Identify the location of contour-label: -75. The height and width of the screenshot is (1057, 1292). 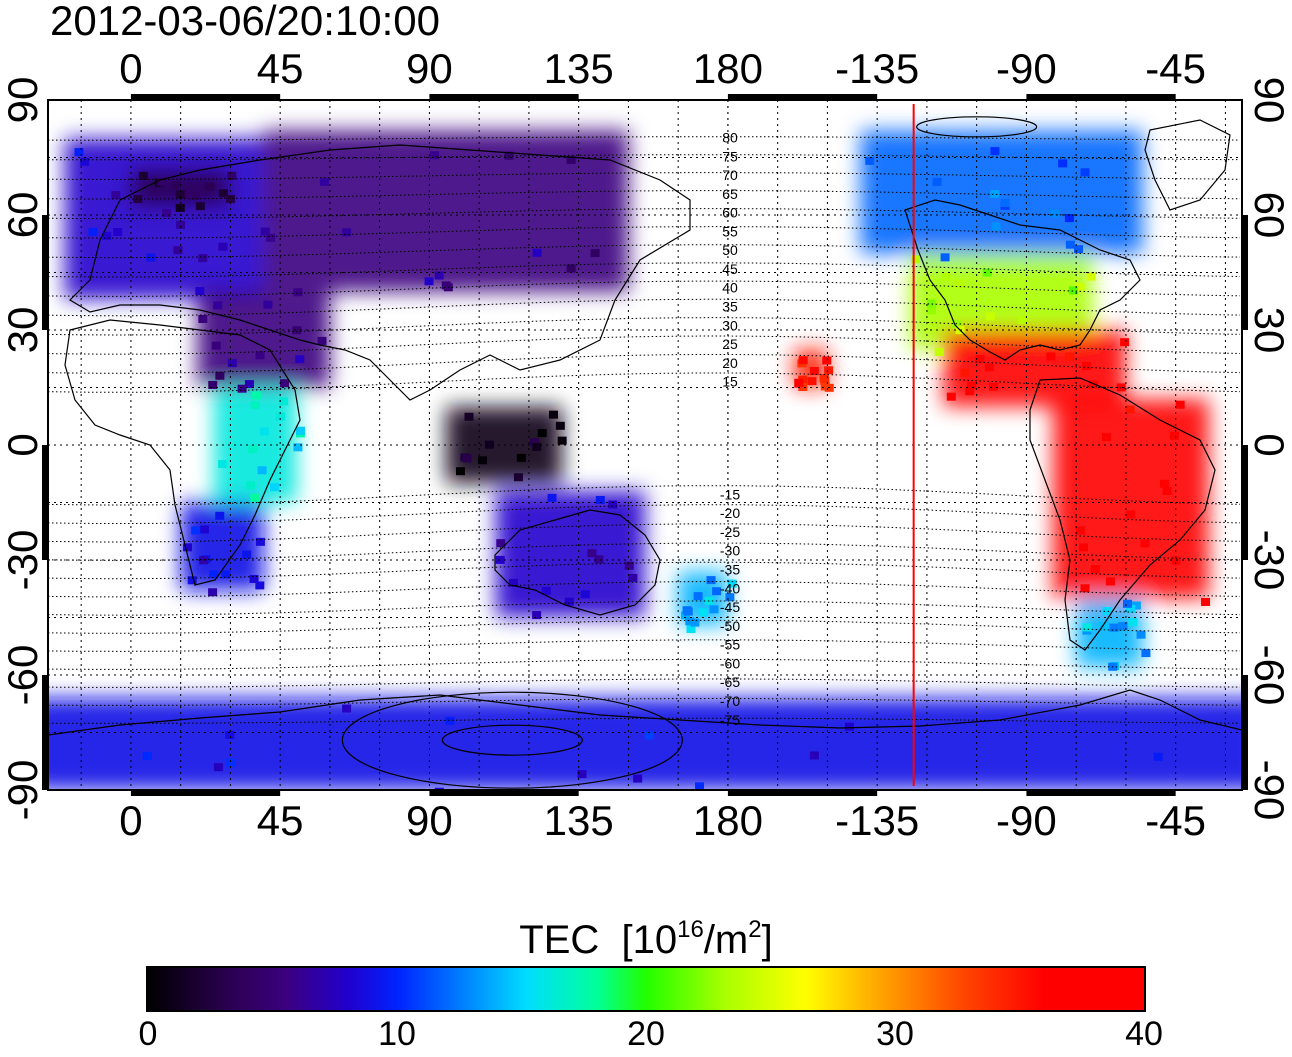
(730, 720).